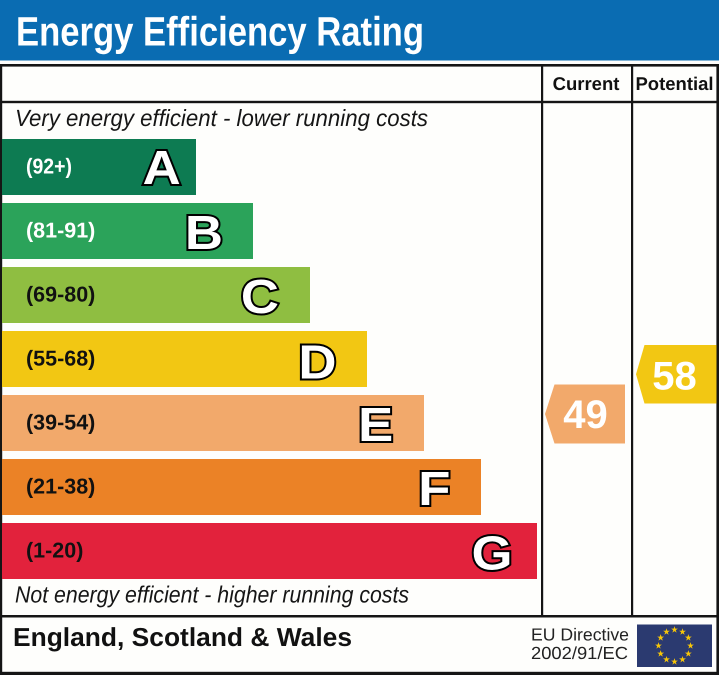 Image resolution: width=719 pixels, height=675 pixels. Describe the element at coordinates (579, 653) in the screenshot. I see `svg-text: 2002/91/EC` at that location.